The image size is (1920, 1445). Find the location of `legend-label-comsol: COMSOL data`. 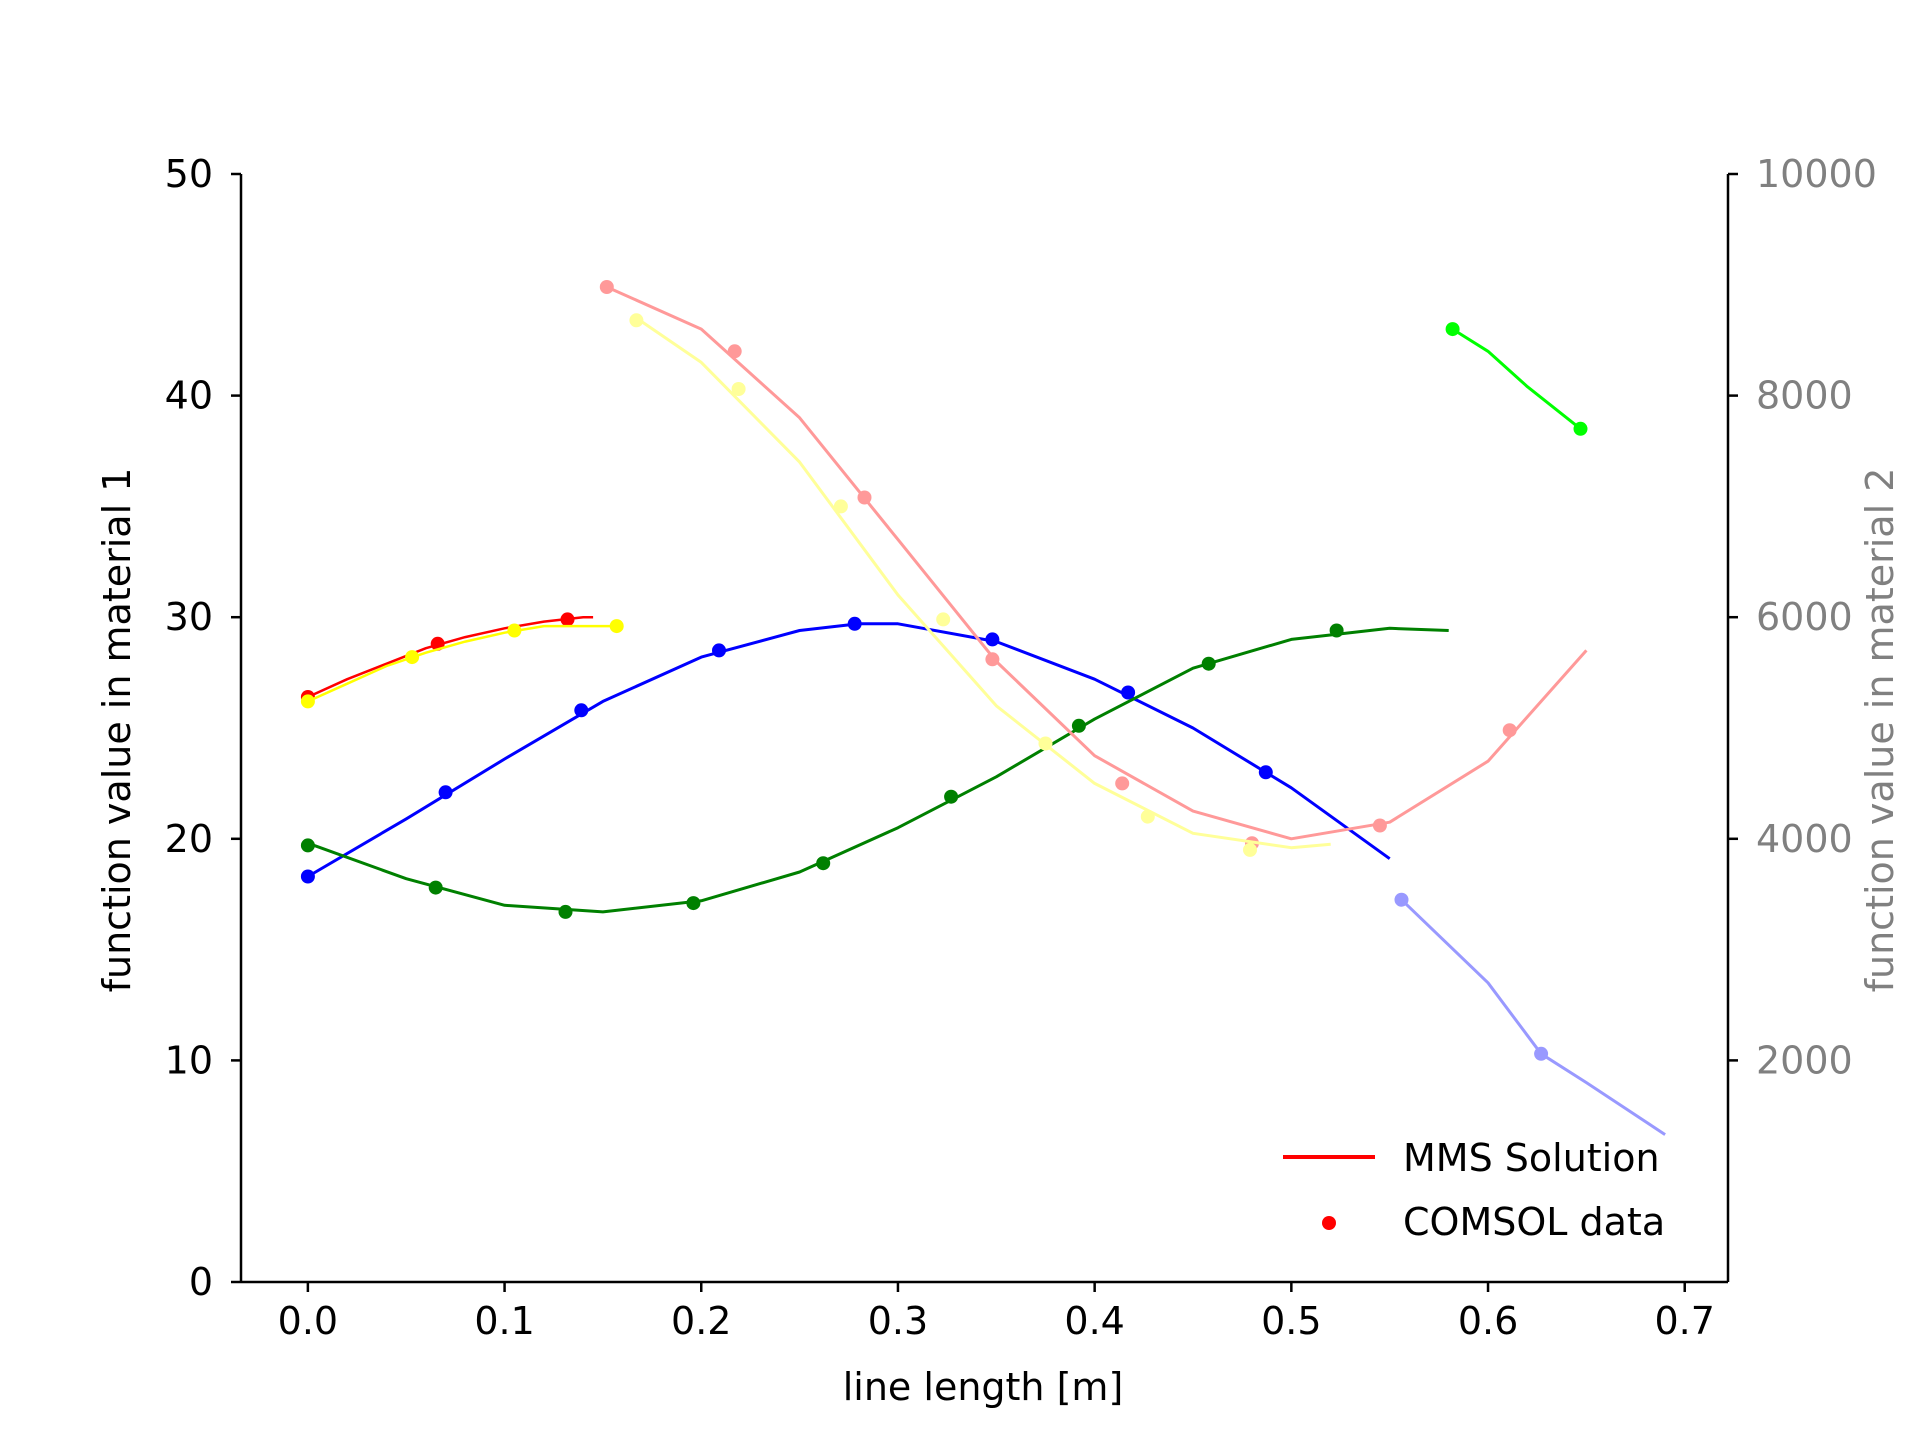

legend-label-comsol: COMSOL data is located at coordinates (1534, 1222).